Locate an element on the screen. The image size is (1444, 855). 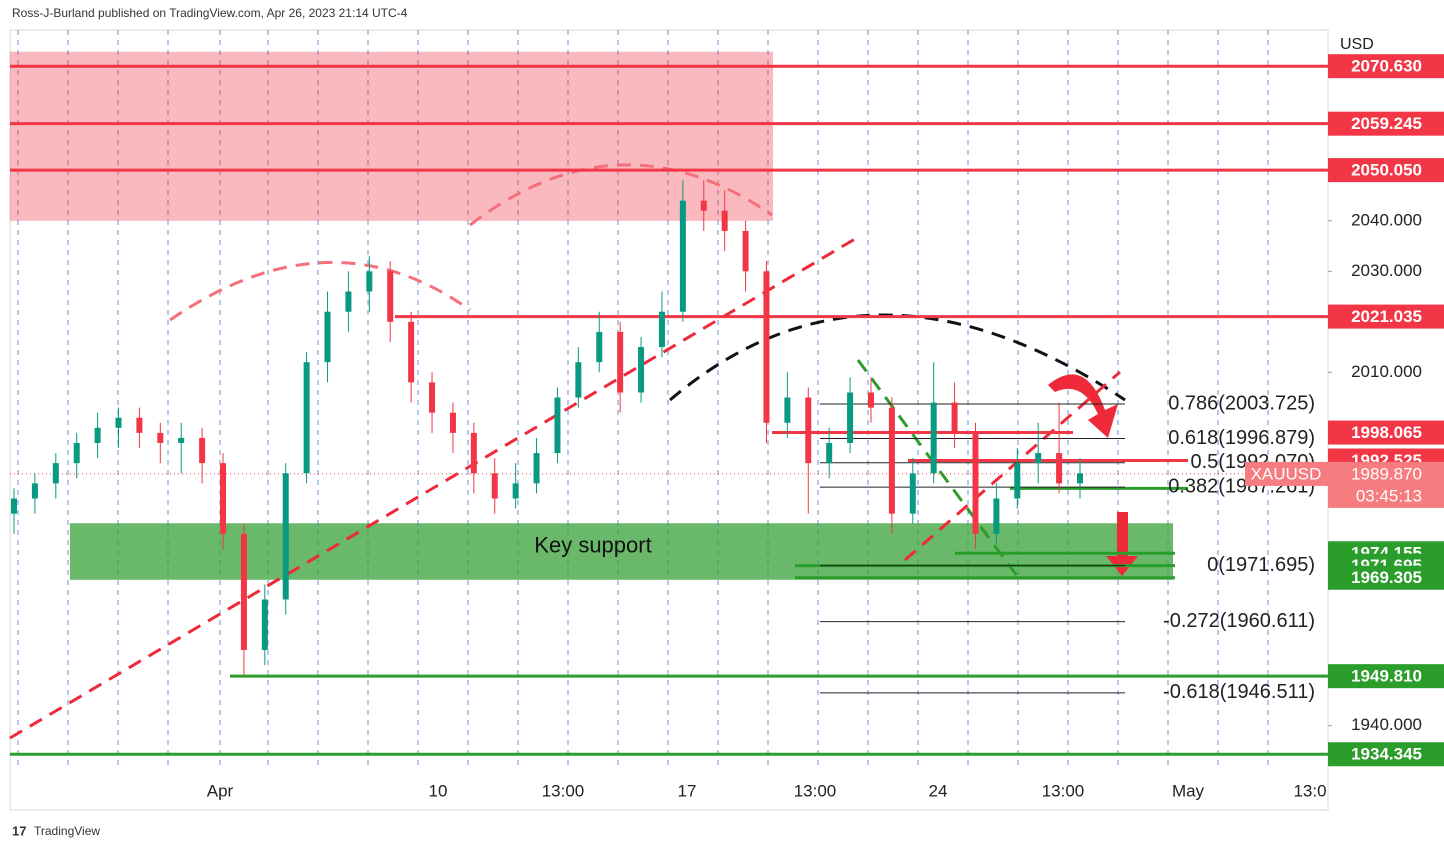
last-price-label: 1989.870 is located at coordinates (1386, 473).